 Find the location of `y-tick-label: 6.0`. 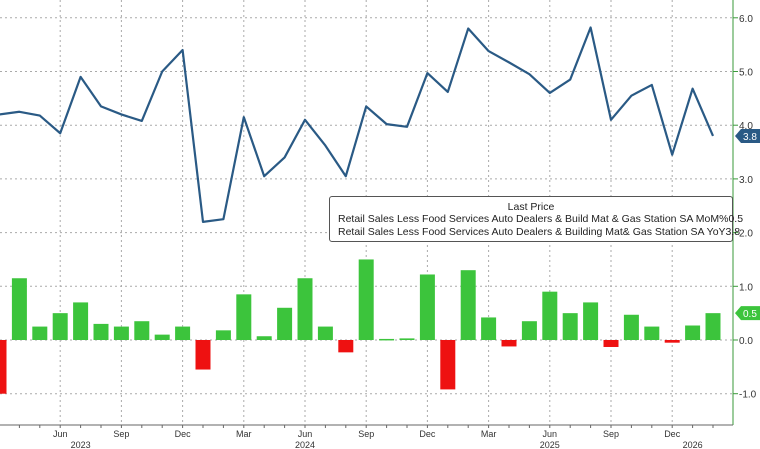

y-tick-label: 6.0 is located at coordinates (746, 19).